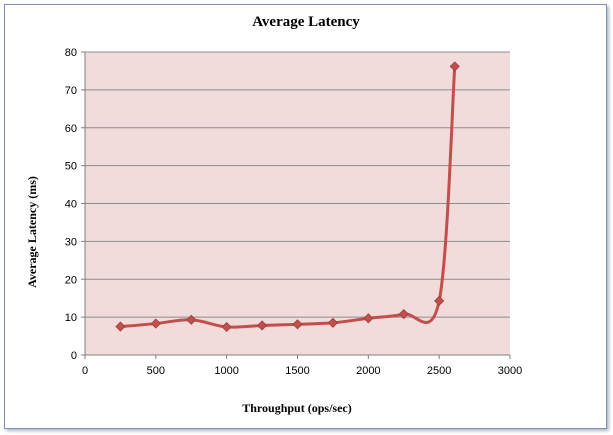  I want to click on y-tick-labels: 0 10 20 30 40 50 60 70 80, so click(71, 204).